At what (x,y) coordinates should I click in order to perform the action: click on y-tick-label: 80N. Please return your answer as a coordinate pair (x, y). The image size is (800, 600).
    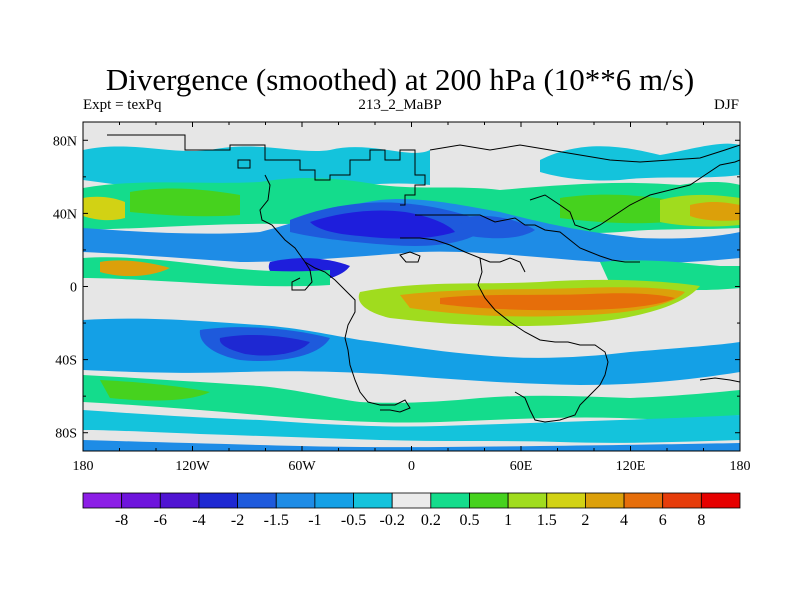
    Looking at the image, I should click on (65, 141).